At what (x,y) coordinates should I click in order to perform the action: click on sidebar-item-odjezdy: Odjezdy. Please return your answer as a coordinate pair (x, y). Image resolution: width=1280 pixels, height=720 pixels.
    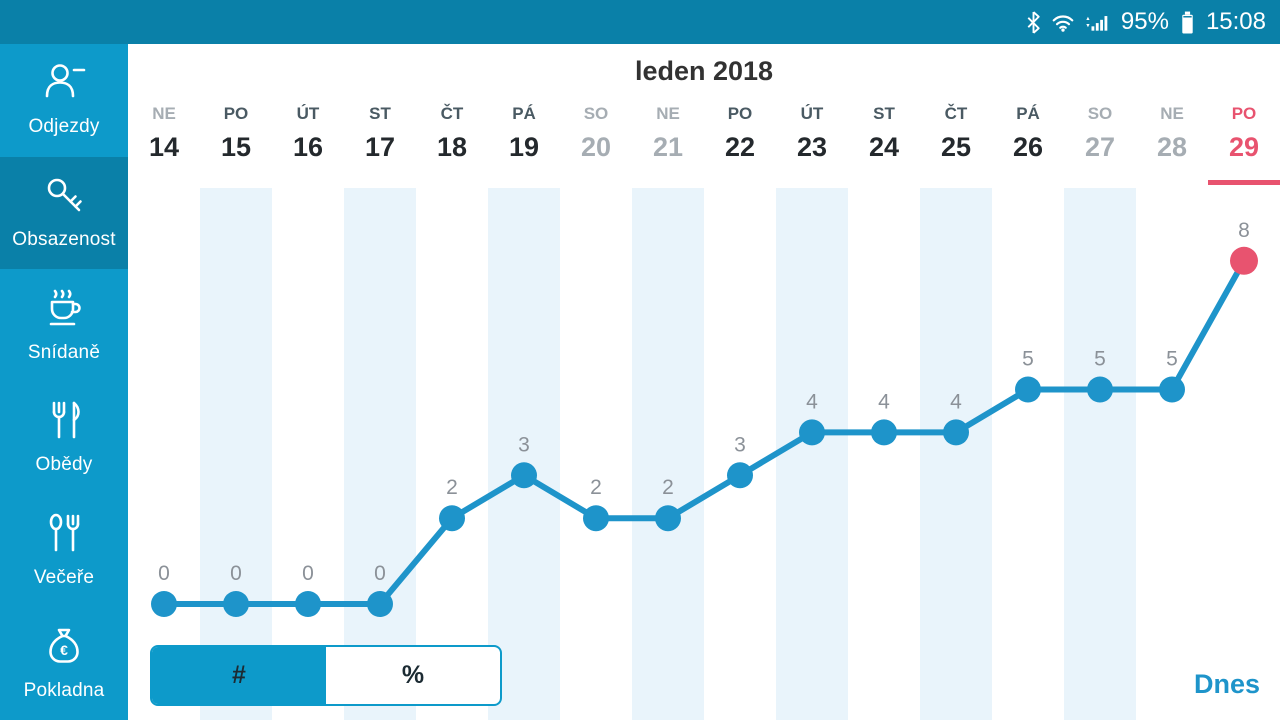
    Looking at the image, I should click on (64, 100).